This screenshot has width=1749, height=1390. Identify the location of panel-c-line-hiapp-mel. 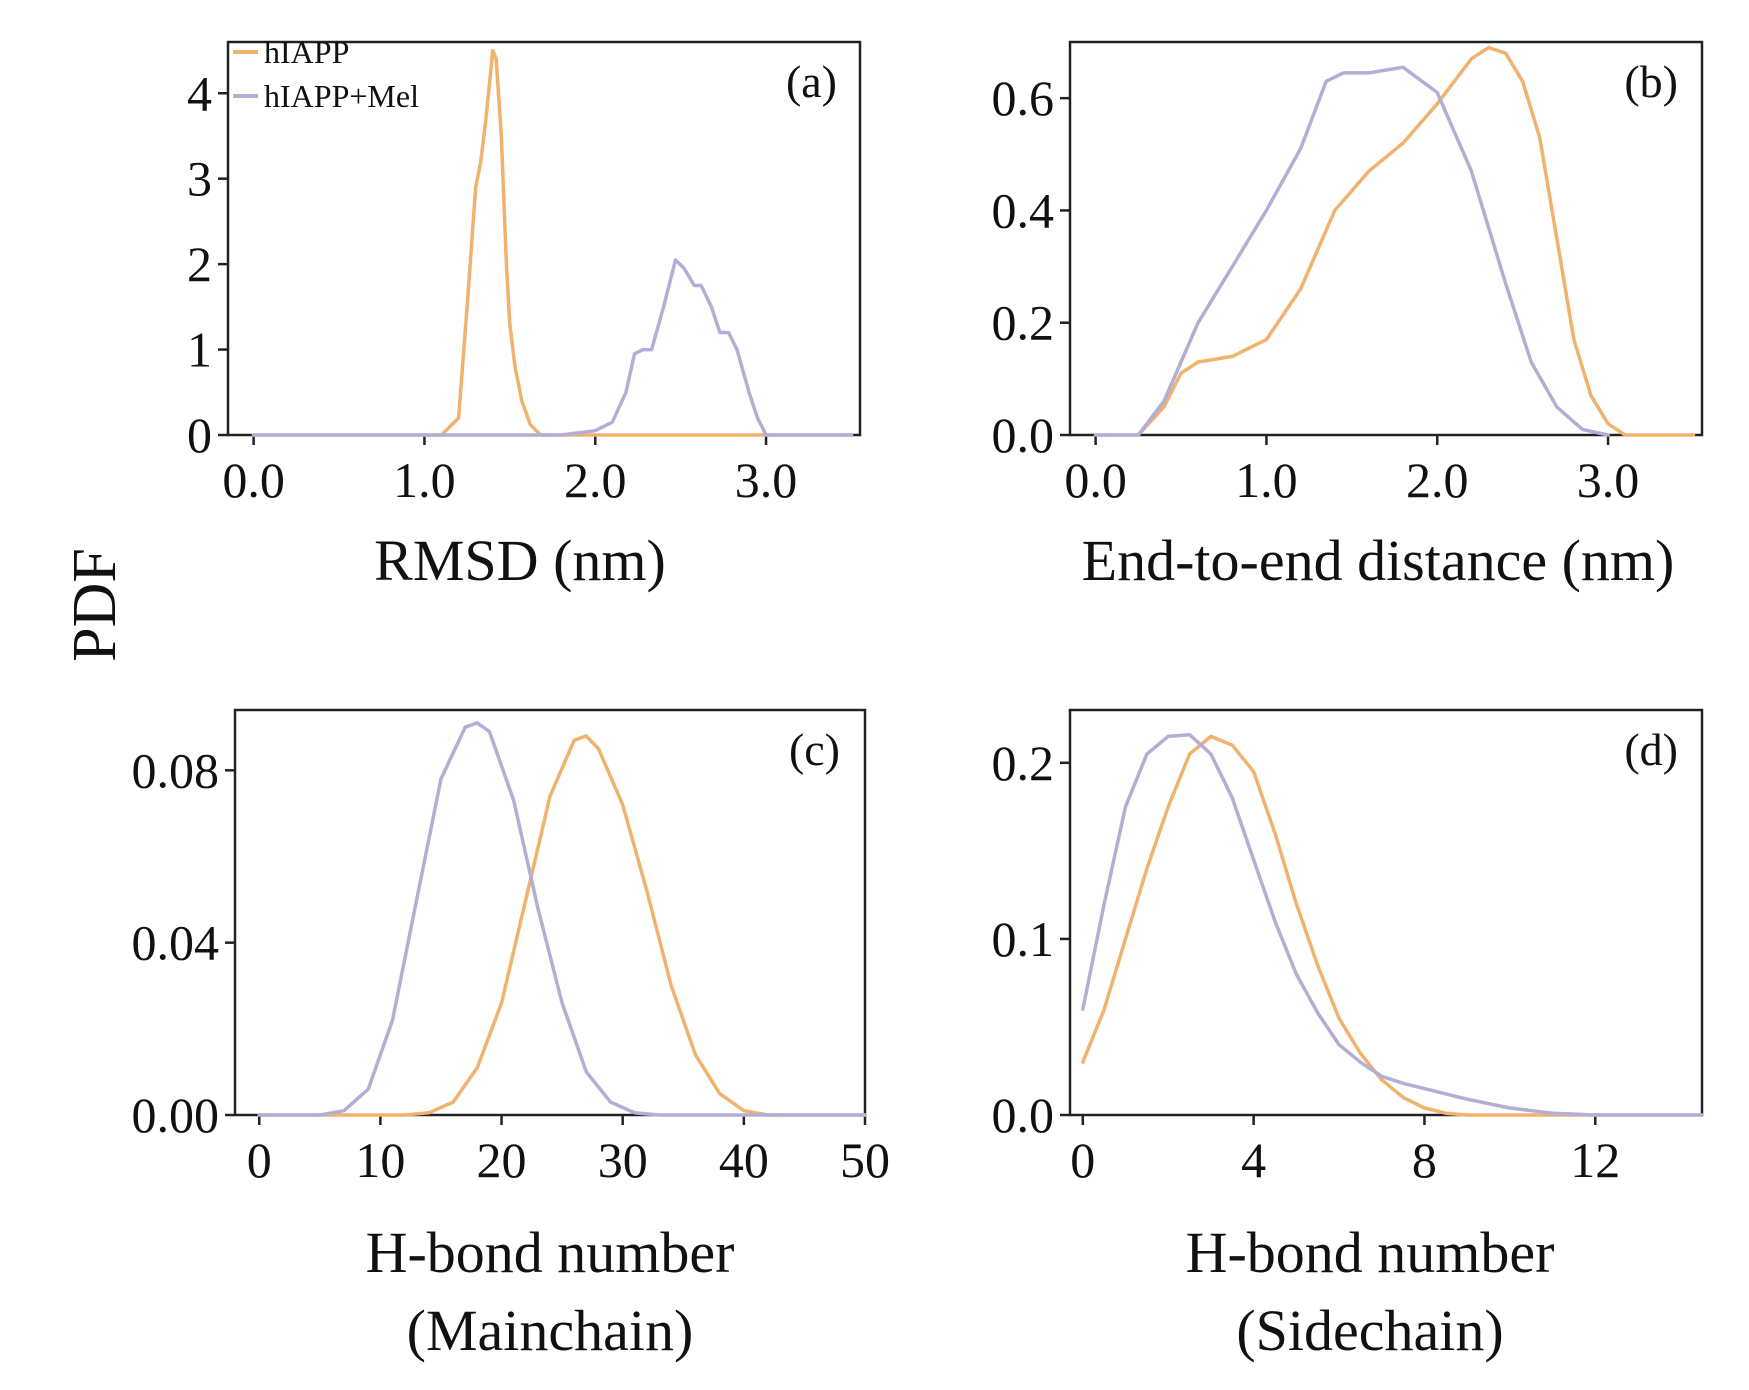
(562, 919).